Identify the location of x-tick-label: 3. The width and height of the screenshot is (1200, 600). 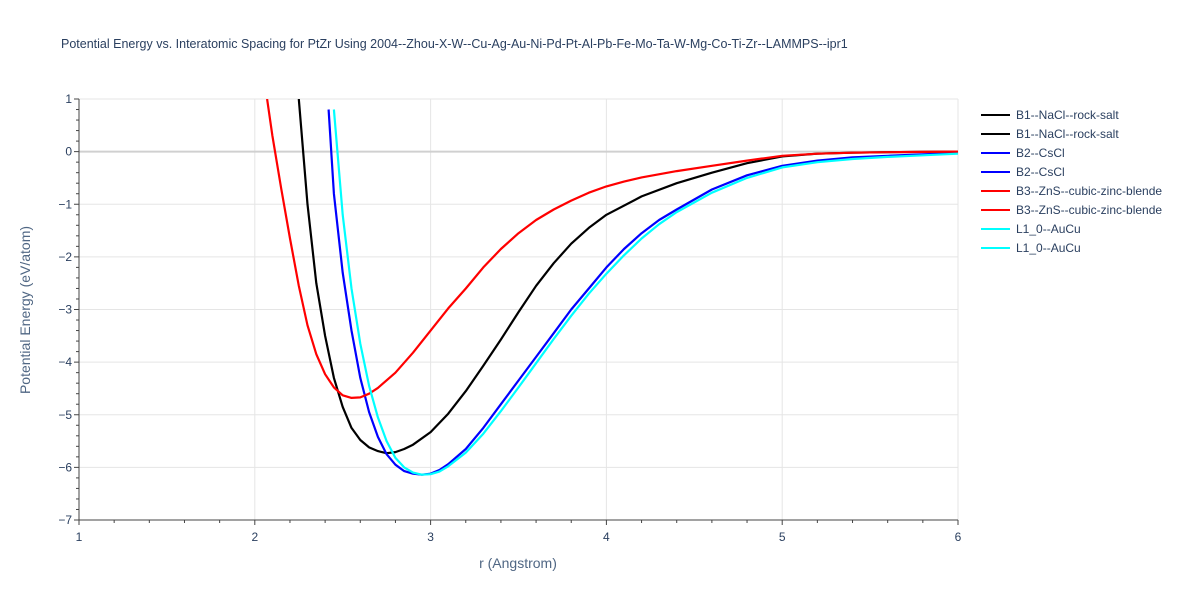
(430, 537).